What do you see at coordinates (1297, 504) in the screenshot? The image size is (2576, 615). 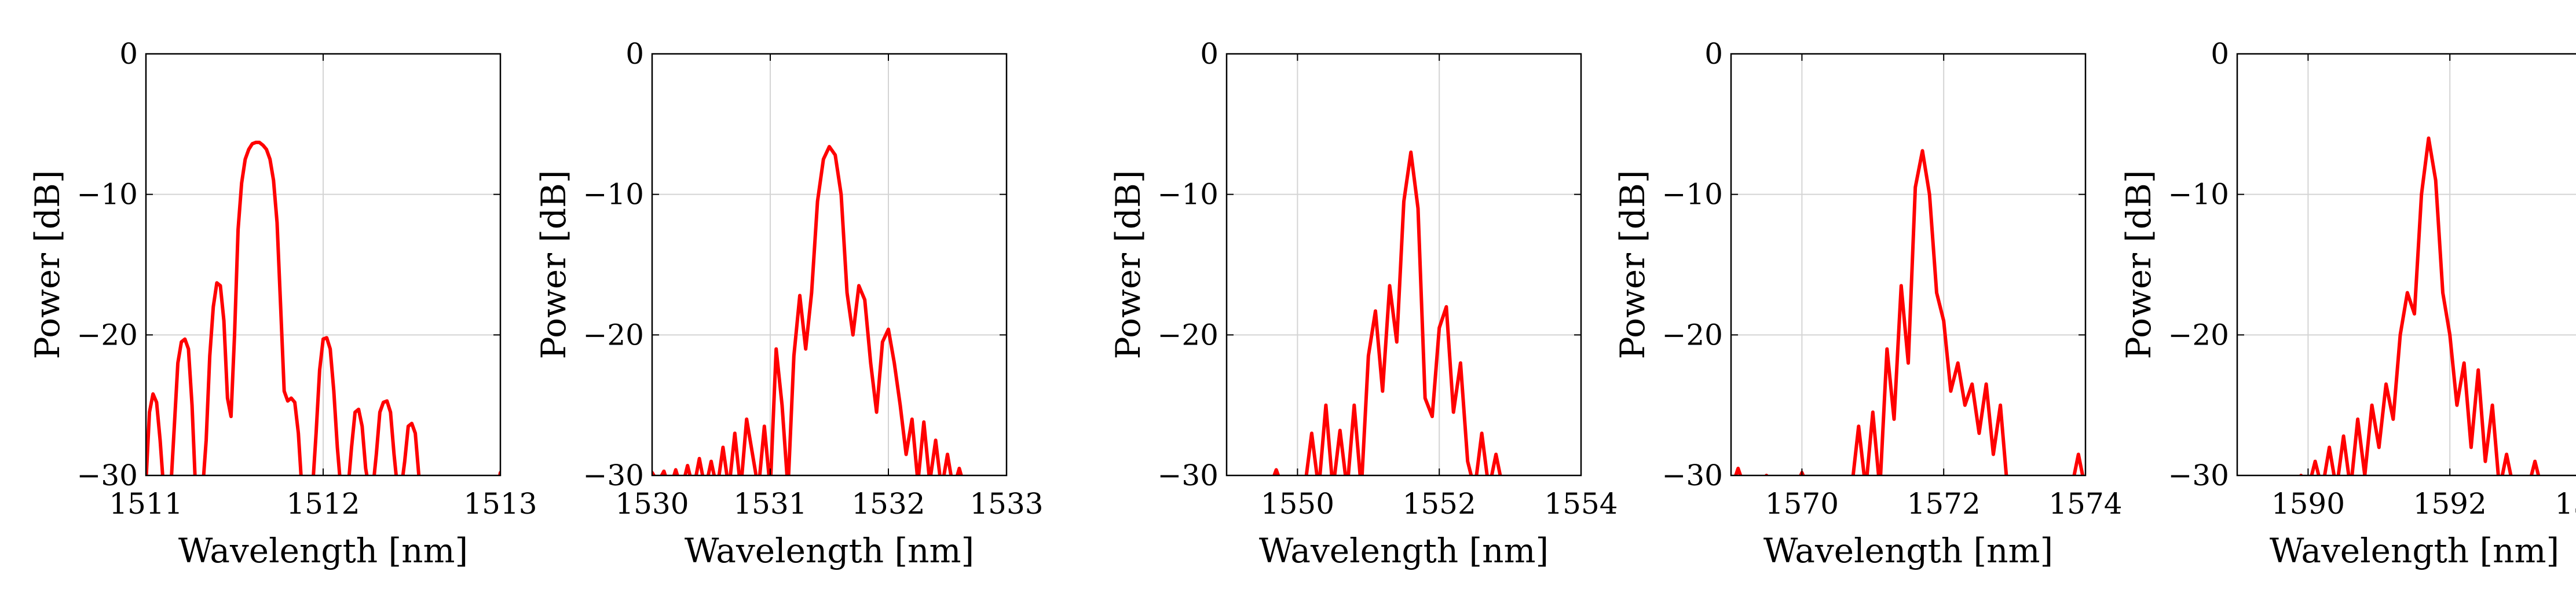 I see `x-tick-label: 1550` at bounding box center [1297, 504].